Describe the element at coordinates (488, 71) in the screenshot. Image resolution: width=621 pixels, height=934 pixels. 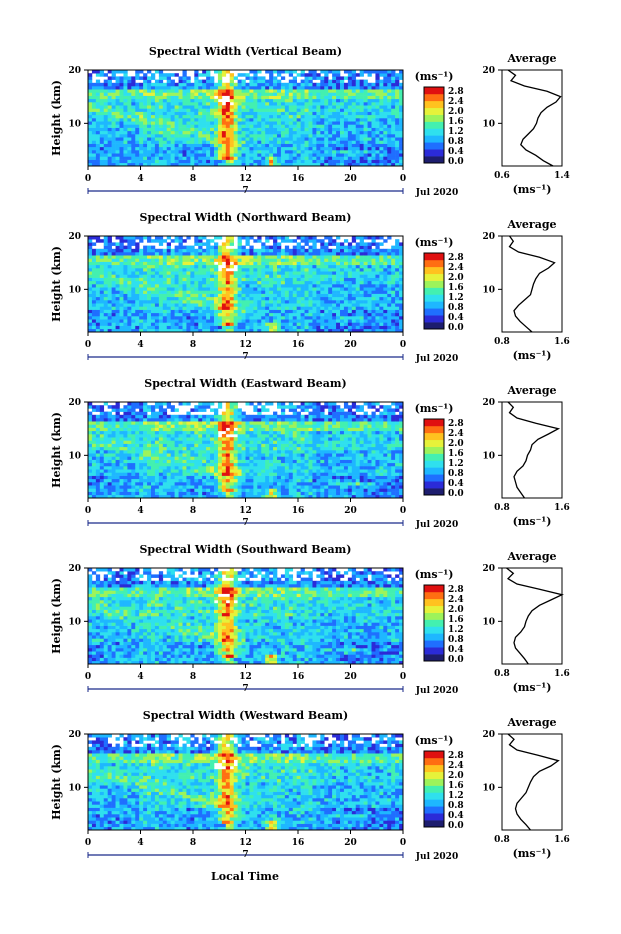
I see `profile-y-tick-label: 20` at that location.